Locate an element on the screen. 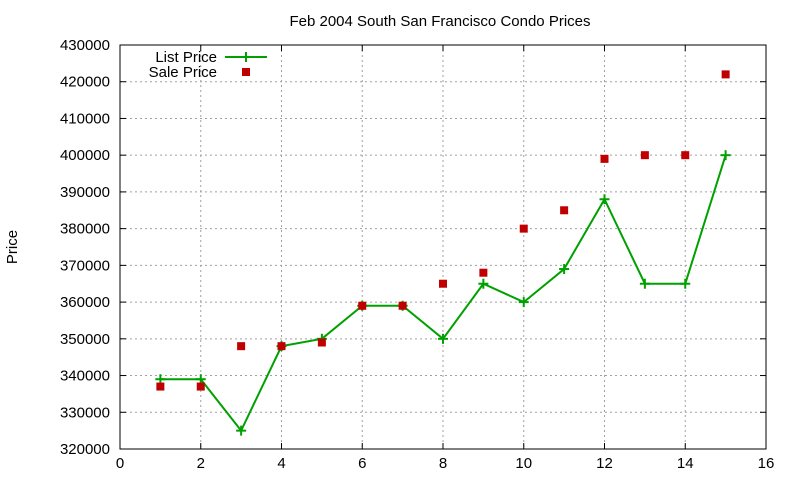 This screenshot has height=480, width=800. x-tick-label: 10 is located at coordinates (523, 463).